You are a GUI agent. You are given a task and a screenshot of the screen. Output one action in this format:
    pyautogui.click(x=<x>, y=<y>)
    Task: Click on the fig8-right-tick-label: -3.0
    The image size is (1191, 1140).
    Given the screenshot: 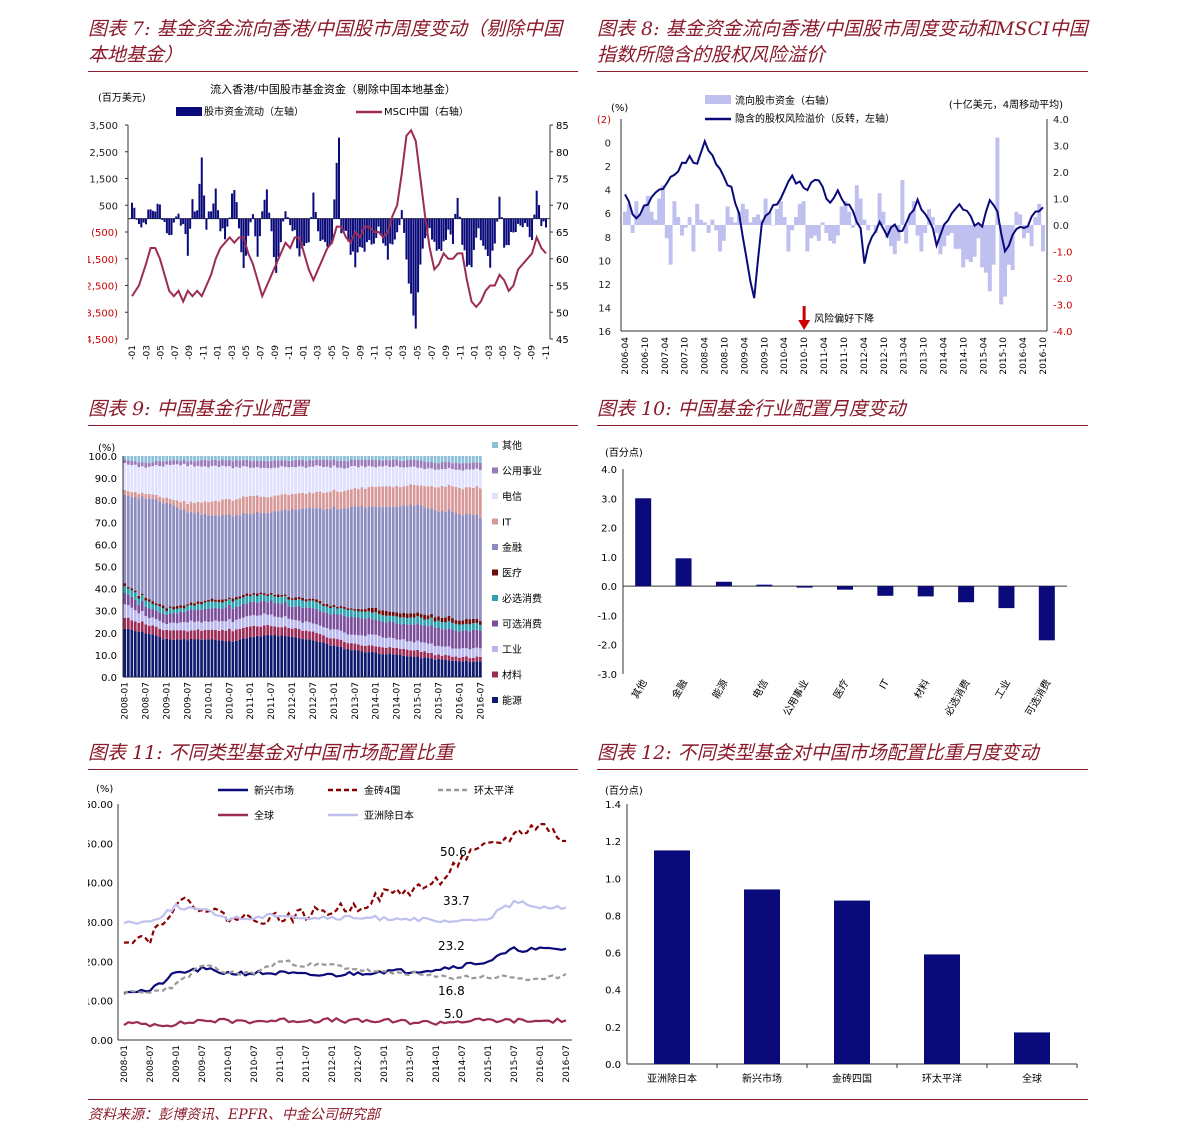 What is the action you would take?
    pyautogui.click(x=1063, y=306)
    